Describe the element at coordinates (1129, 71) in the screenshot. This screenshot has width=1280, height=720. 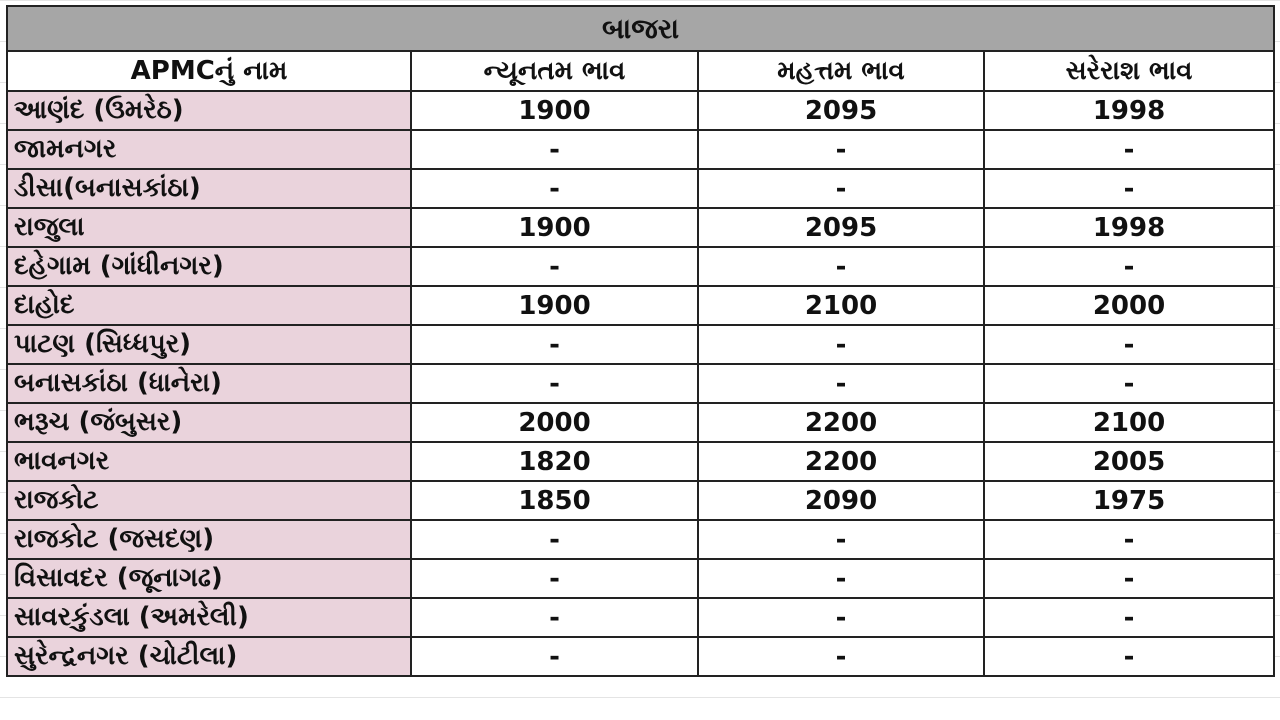
I see `header-avg-price: સરેરાશ ભાવ` at that location.